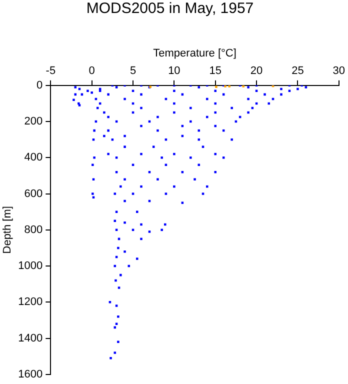  What do you see at coordinates (174, 70) in the screenshot?
I see `x-tick-label: 10` at bounding box center [174, 70].